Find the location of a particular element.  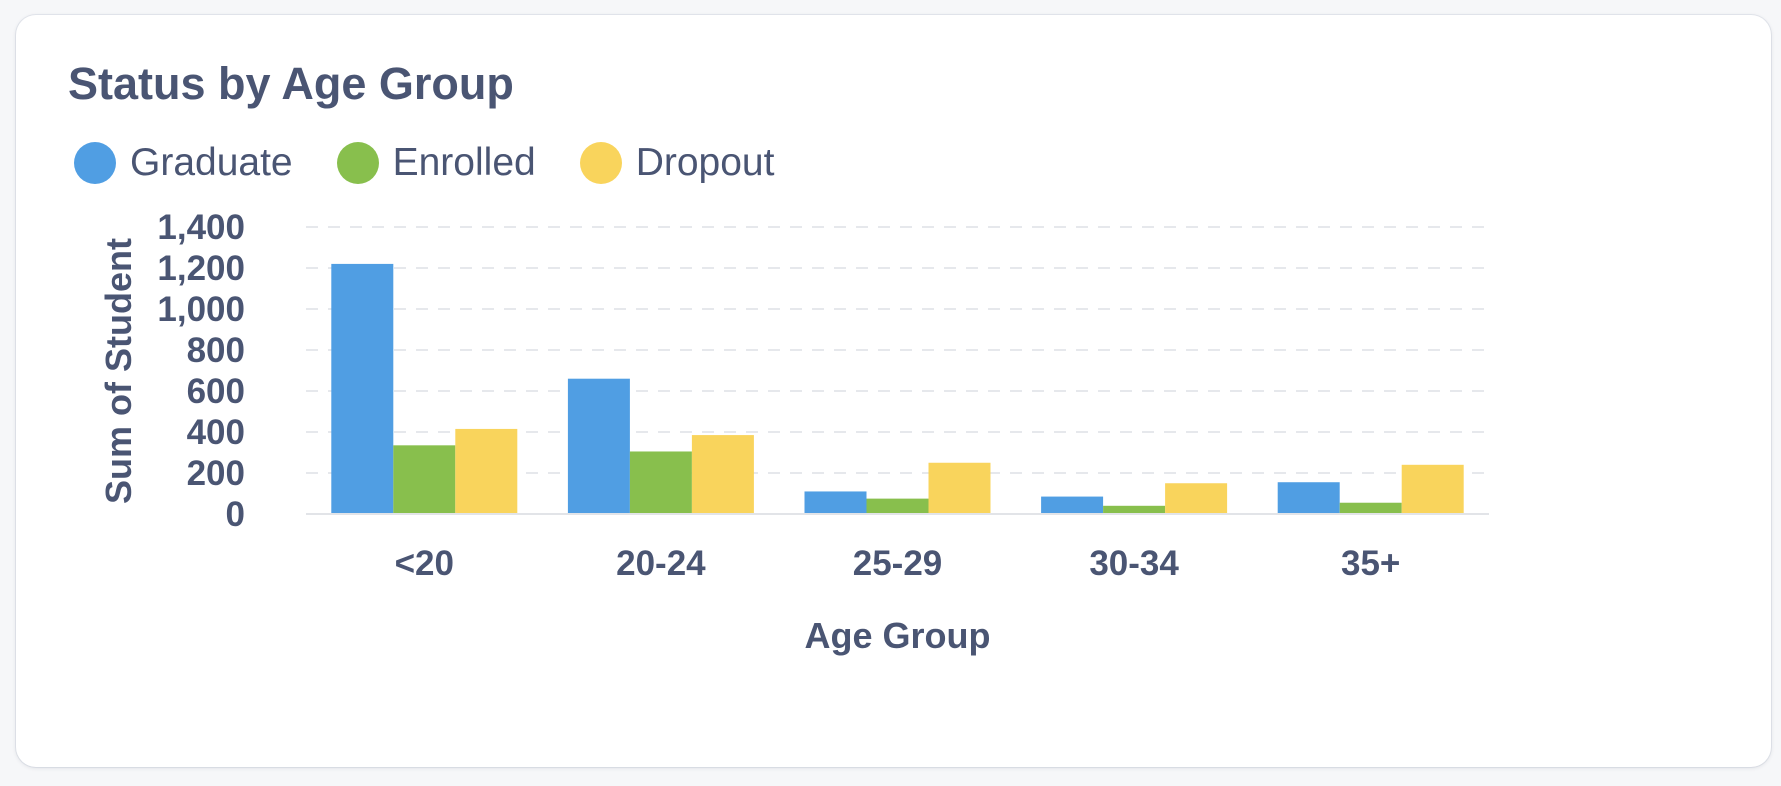

y-axis-title: Sum of Student is located at coordinates (118, 371).